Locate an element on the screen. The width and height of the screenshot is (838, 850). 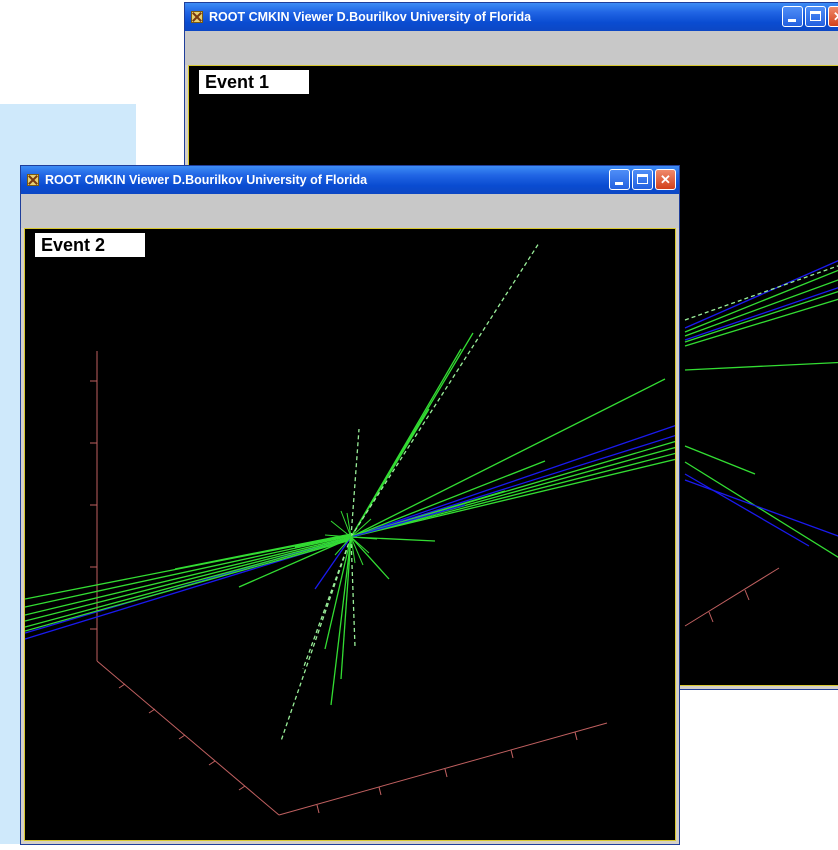
event-label: Event 1 is located at coordinates (254, 82).